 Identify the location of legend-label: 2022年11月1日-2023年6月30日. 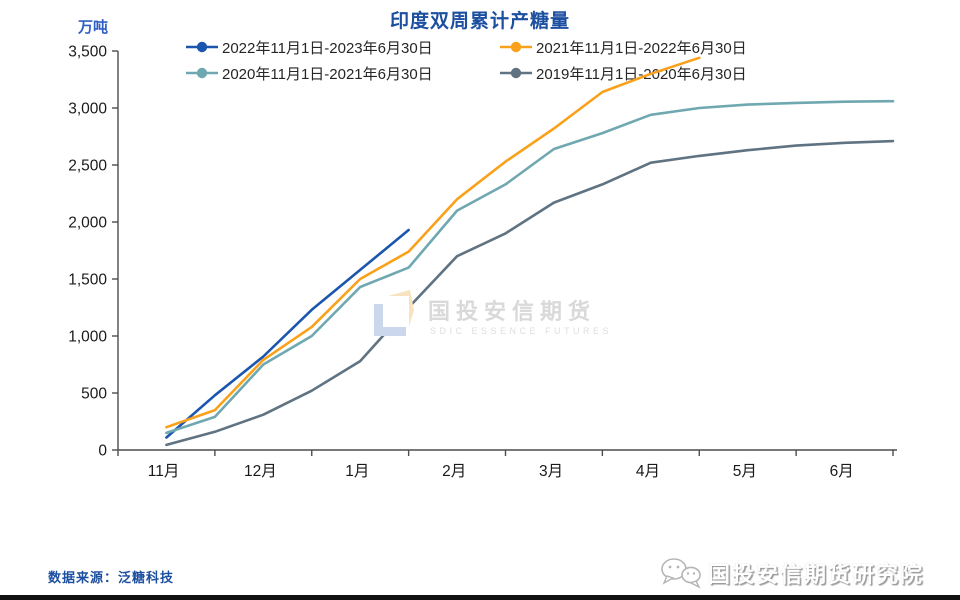
(327, 48).